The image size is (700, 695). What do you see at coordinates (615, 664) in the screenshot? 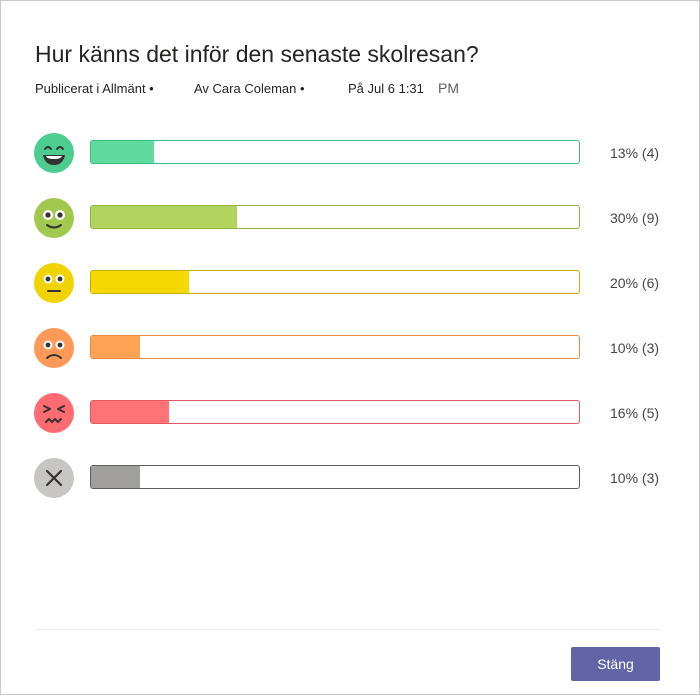
I see `close-button: Stäng` at bounding box center [615, 664].